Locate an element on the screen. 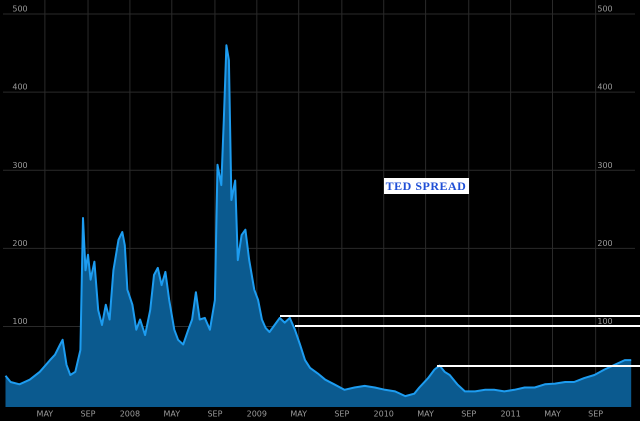 The width and height of the screenshot is (640, 421). chart-title: TED SPREAD is located at coordinates (426, 186).